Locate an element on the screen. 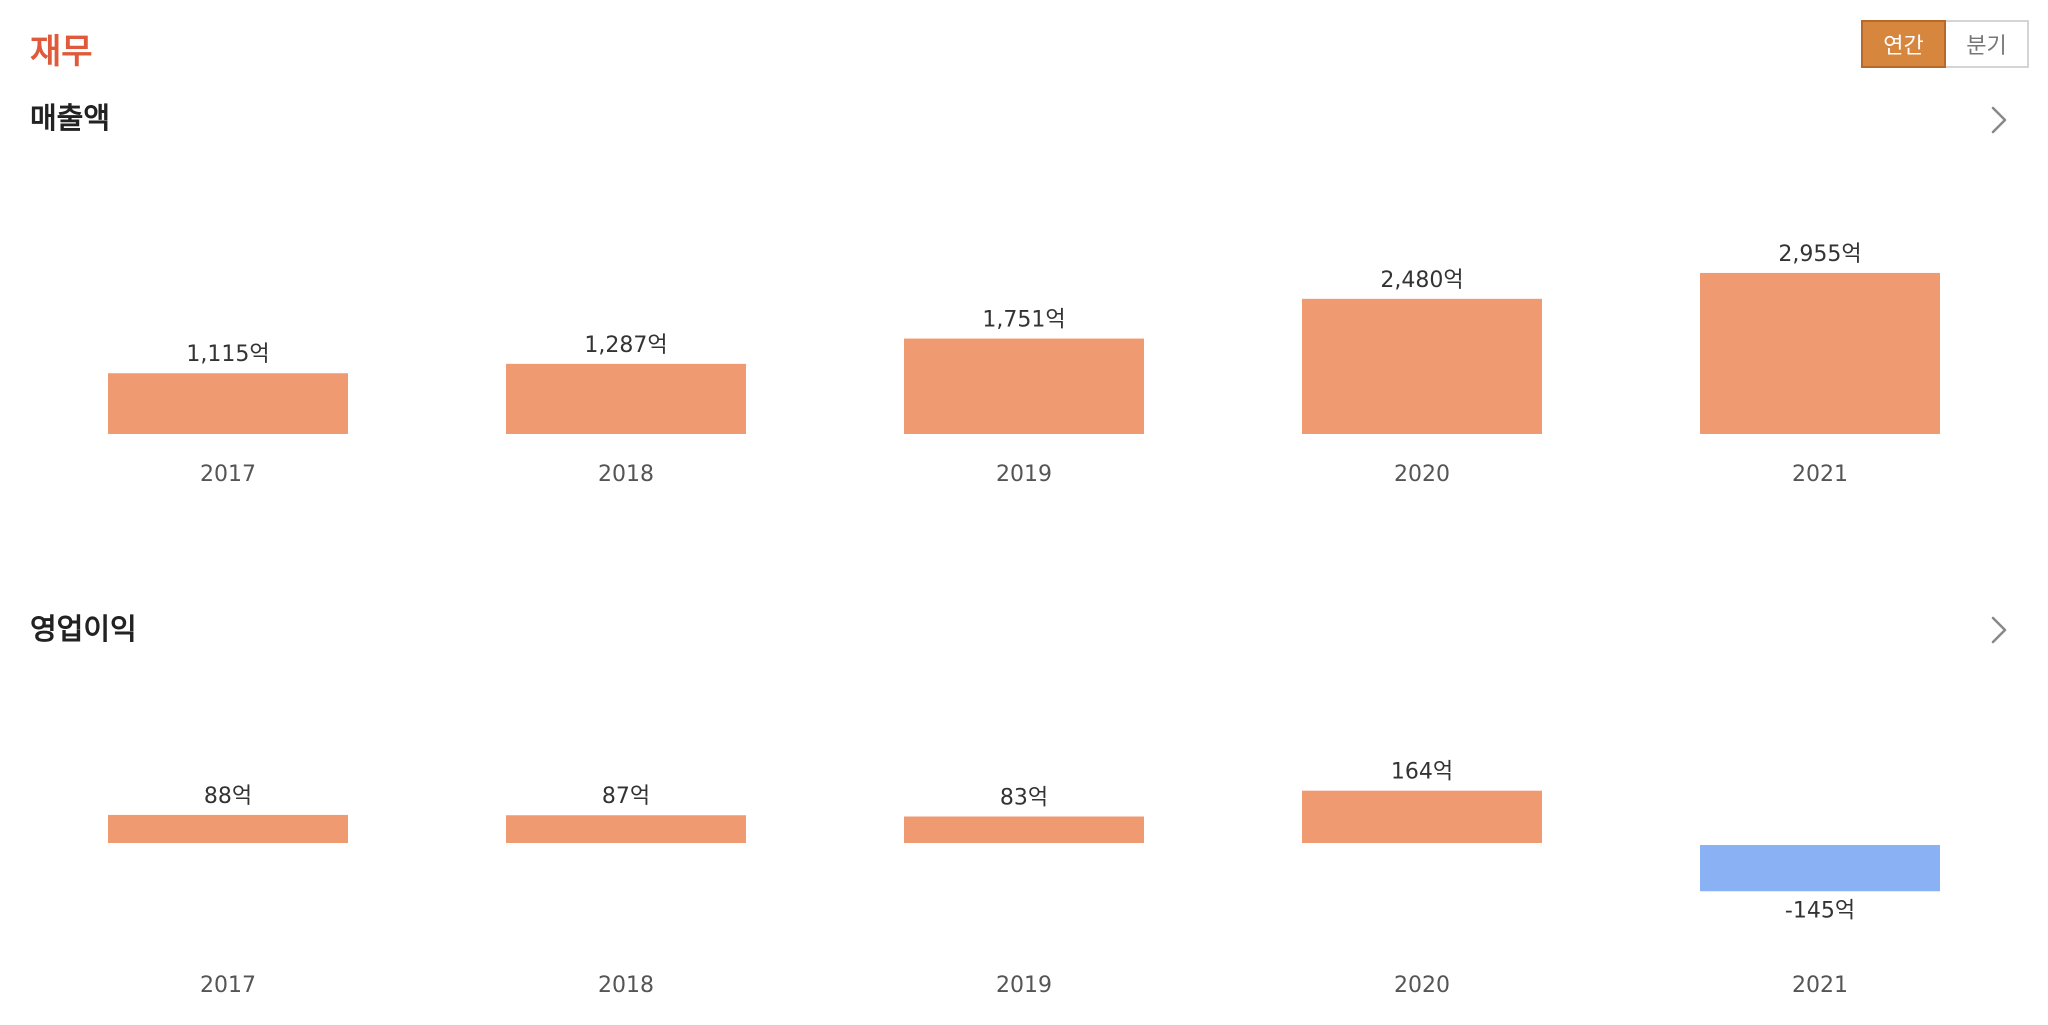 This screenshot has height=1025, width=2048. bar-value-label: 88억 is located at coordinates (228, 796).